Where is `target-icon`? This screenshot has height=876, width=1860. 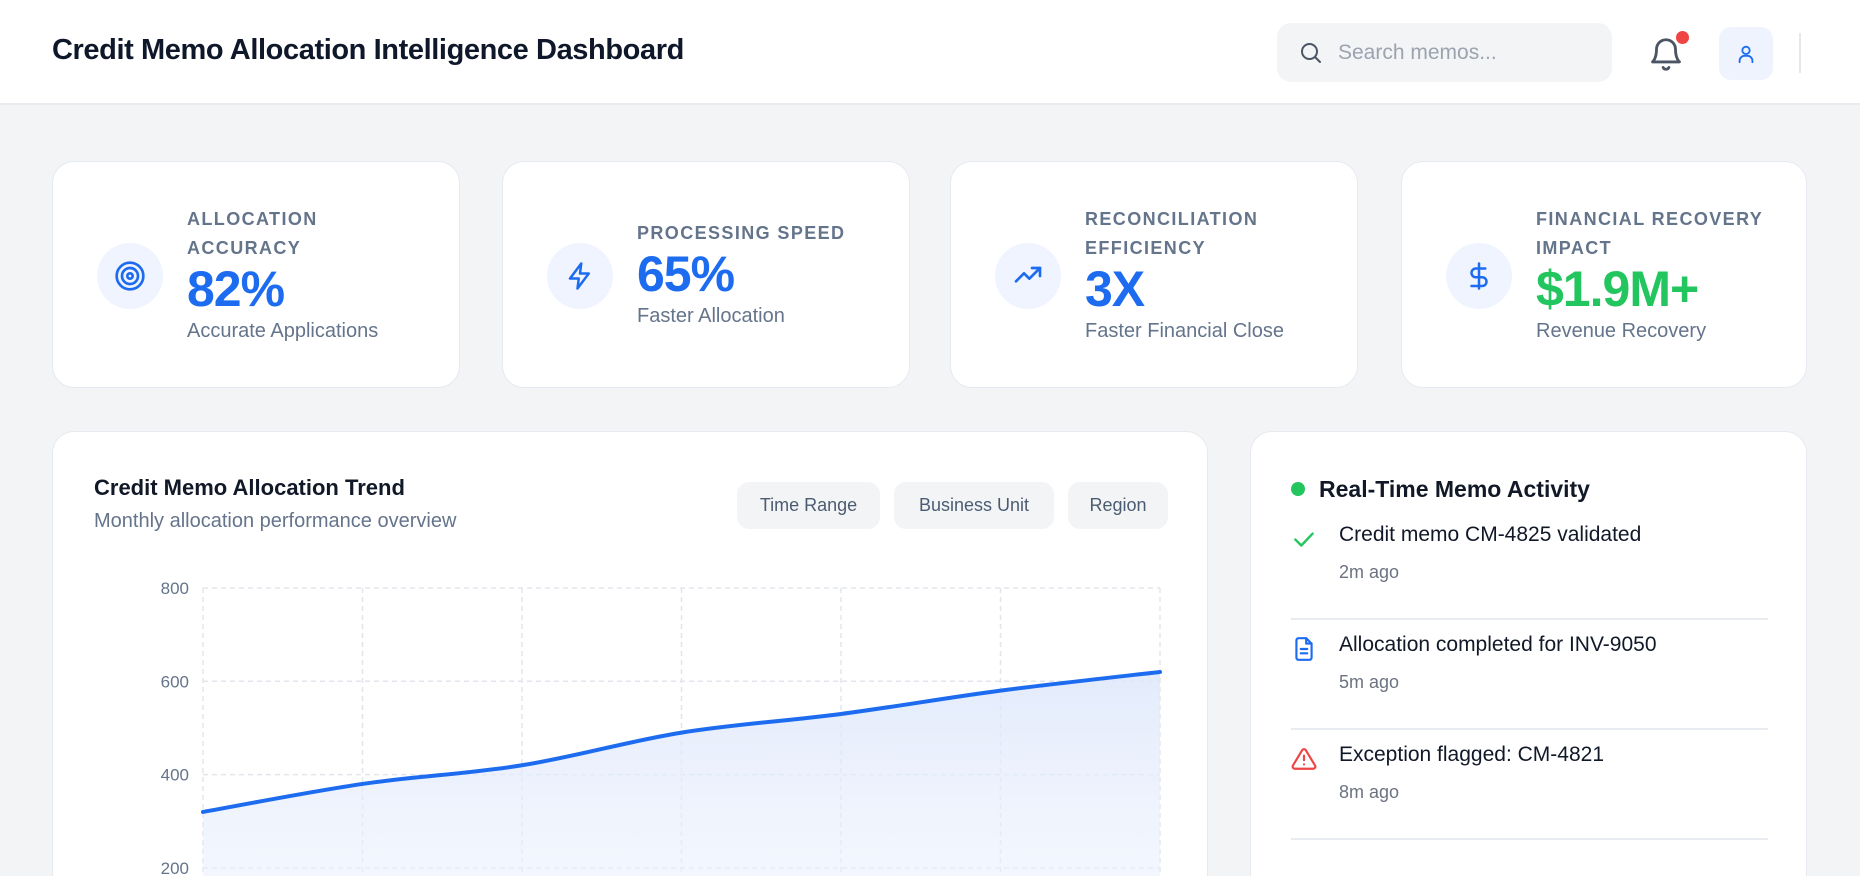 target-icon is located at coordinates (130, 276).